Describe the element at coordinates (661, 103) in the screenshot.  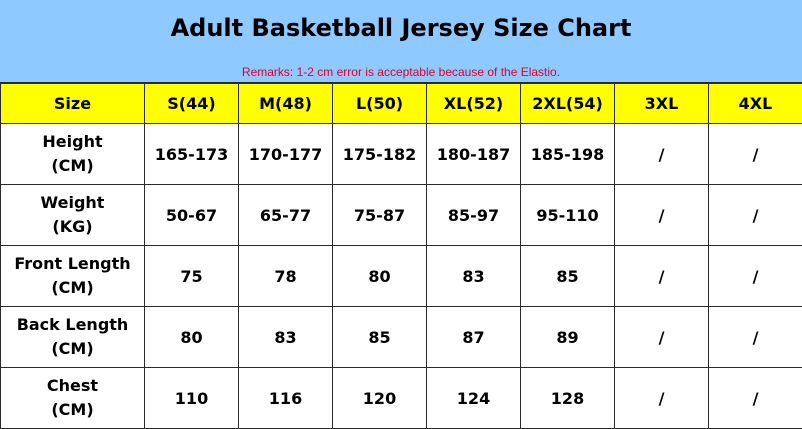
I see `header-3xl: 3XL` at that location.